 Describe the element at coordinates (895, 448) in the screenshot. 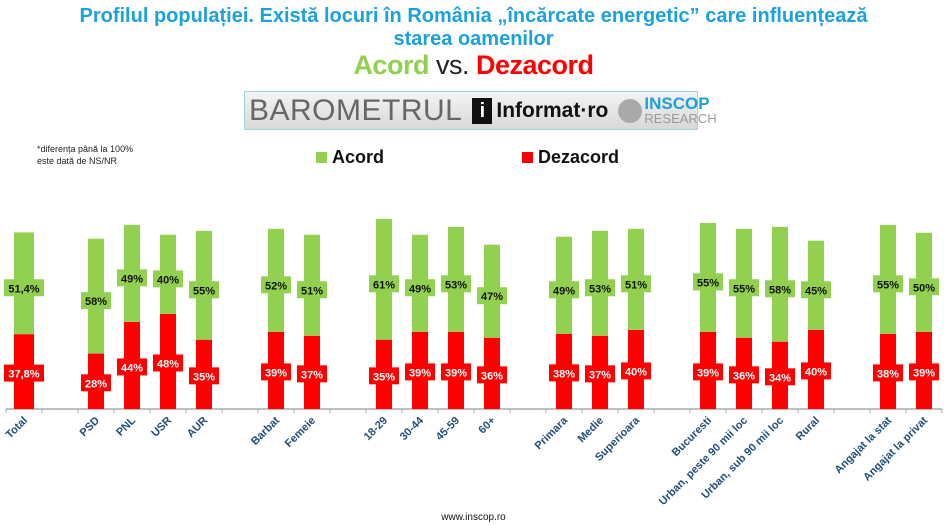

I see `category-label: Angajat la privat` at that location.